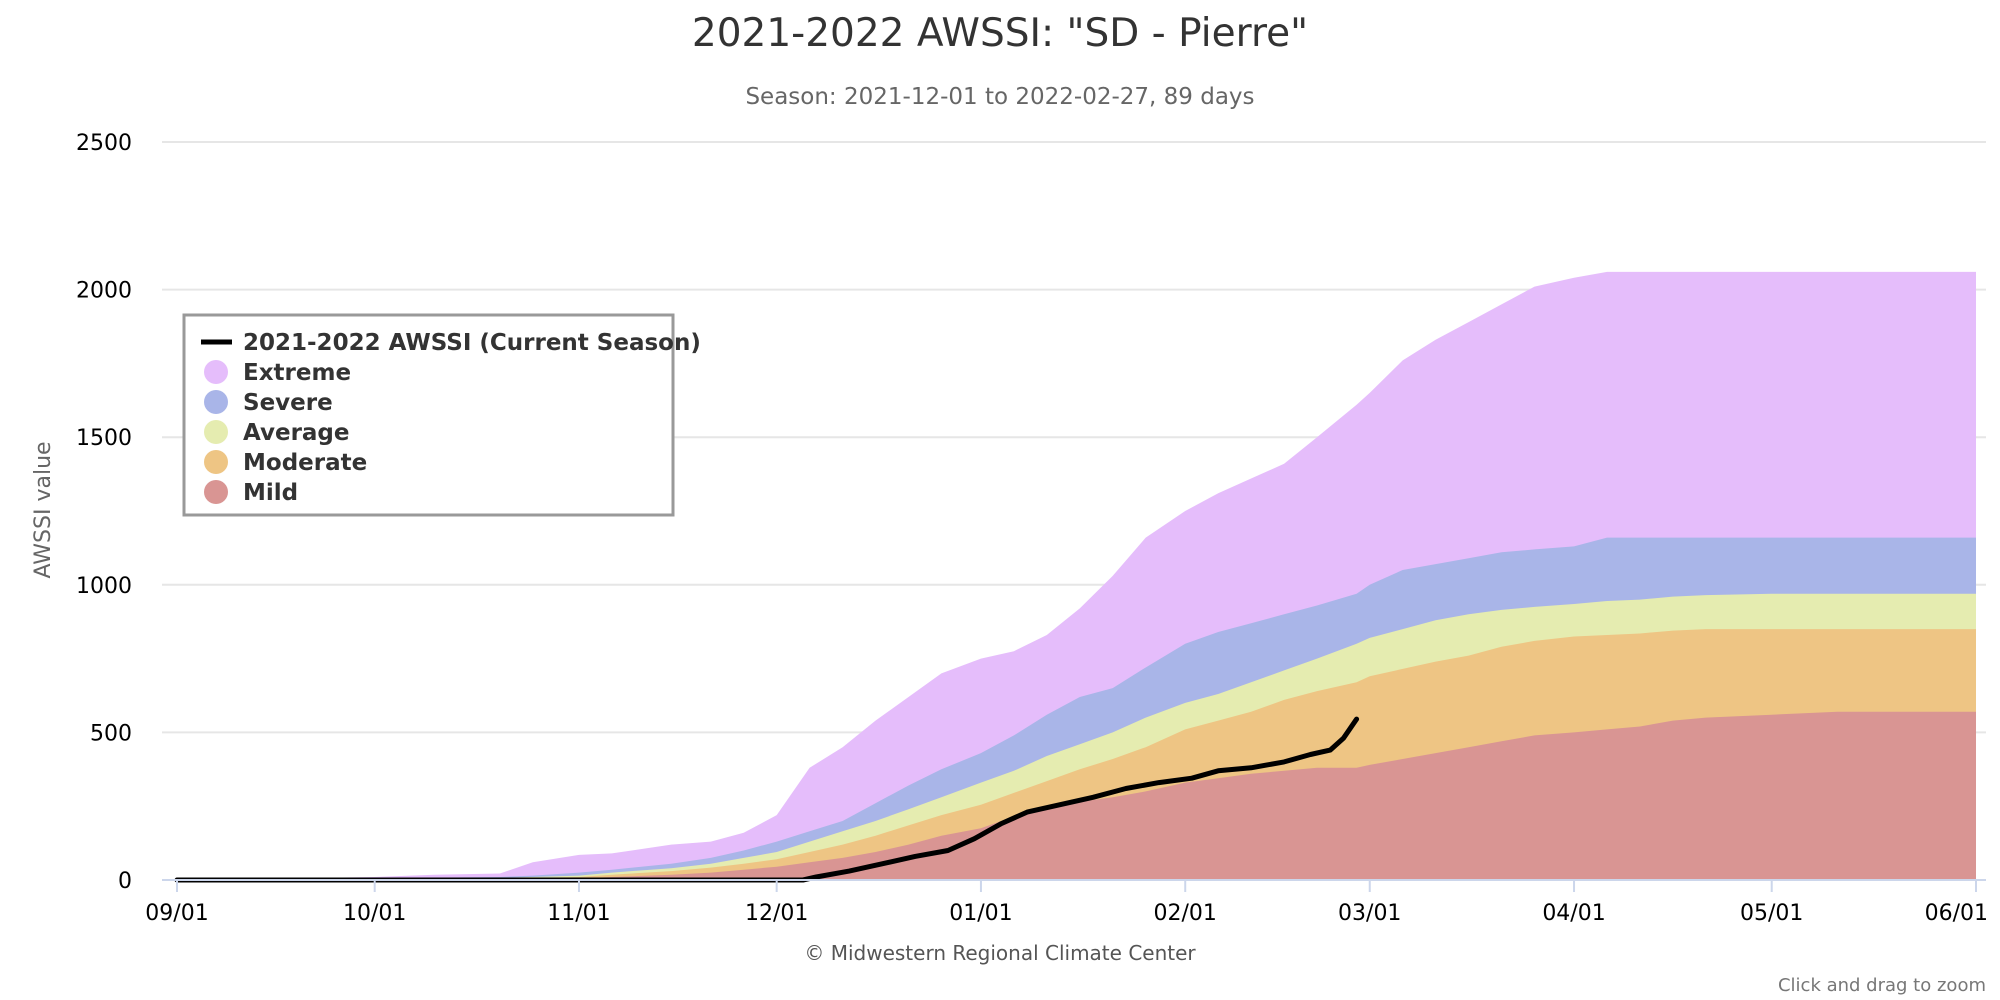 The width and height of the screenshot is (2000, 1000). Describe the element at coordinates (296, 433) in the screenshot. I see `legend-label: Average` at that location.